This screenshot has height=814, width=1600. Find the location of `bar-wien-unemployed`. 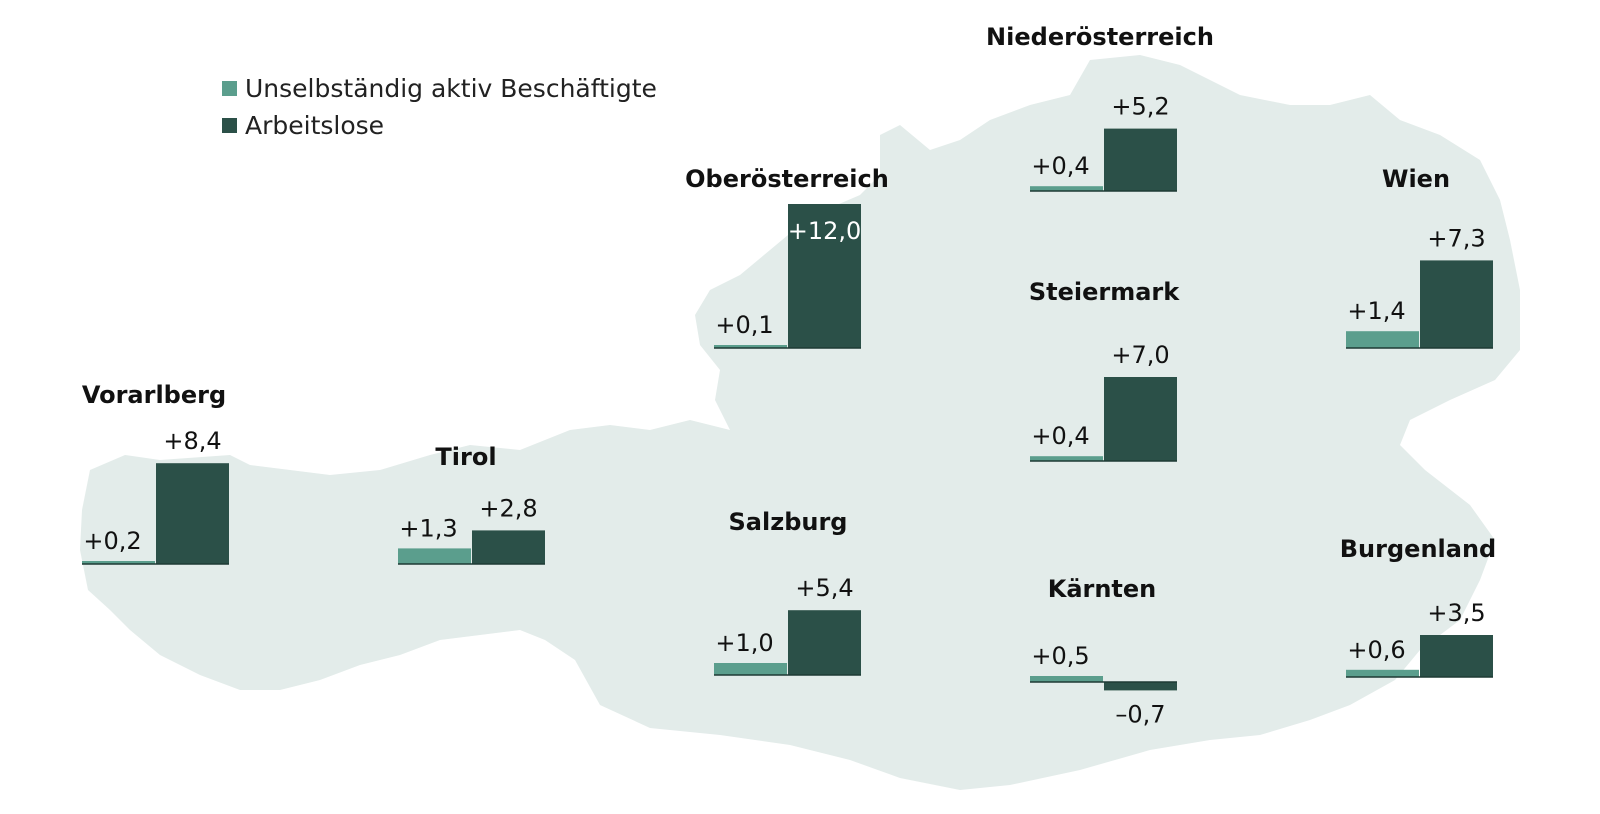

bar-wien-unemployed is located at coordinates (1456, 304).